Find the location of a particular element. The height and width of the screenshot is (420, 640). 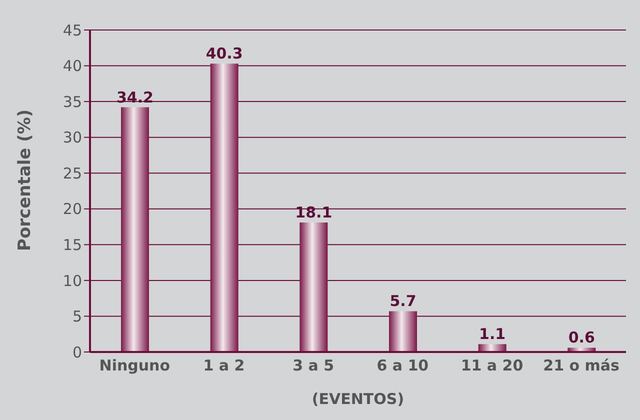

y-tick-label: 25 is located at coordinates (72, 173).